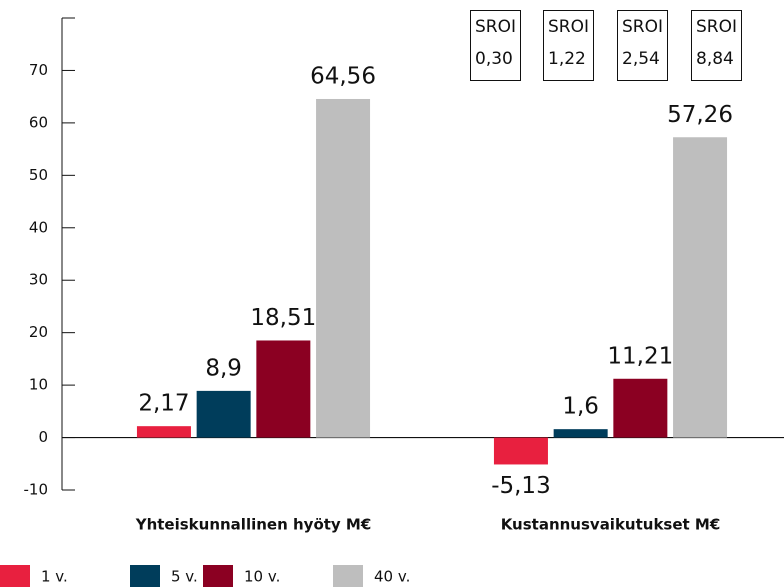 This screenshot has width=784, height=587. I want to click on annotation-value: 8,84, so click(715, 59).